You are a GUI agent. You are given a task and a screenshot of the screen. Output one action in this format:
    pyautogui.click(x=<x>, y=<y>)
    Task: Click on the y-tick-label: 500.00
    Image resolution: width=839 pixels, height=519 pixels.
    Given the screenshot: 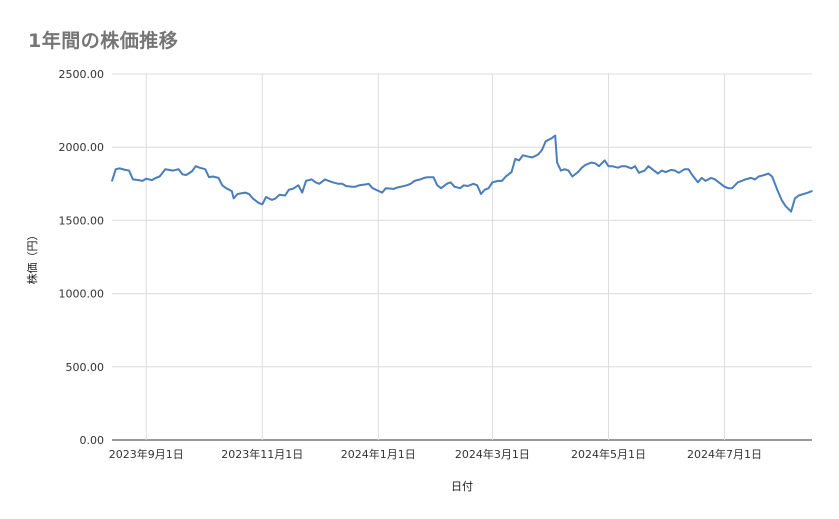 What is the action you would take?
    pyautogui.click(x=85, y=367)
    